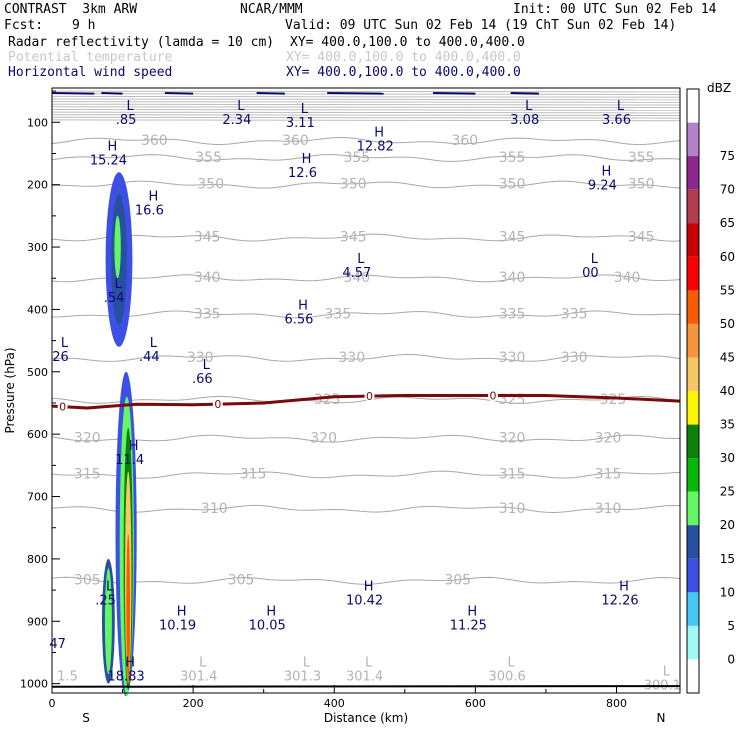 The width and height of the screenshot is (740, 740). I want to click on header-init: Init: 00 UTC Sun 02 Feb 14, so click(615, 9).